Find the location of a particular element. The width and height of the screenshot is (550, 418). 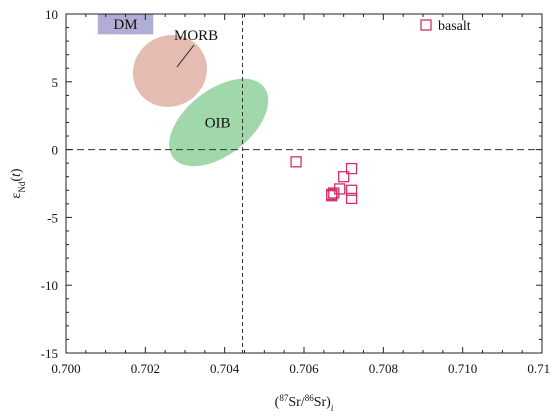

legend-label-basalt: basalt is located at coordinates (454, 26).